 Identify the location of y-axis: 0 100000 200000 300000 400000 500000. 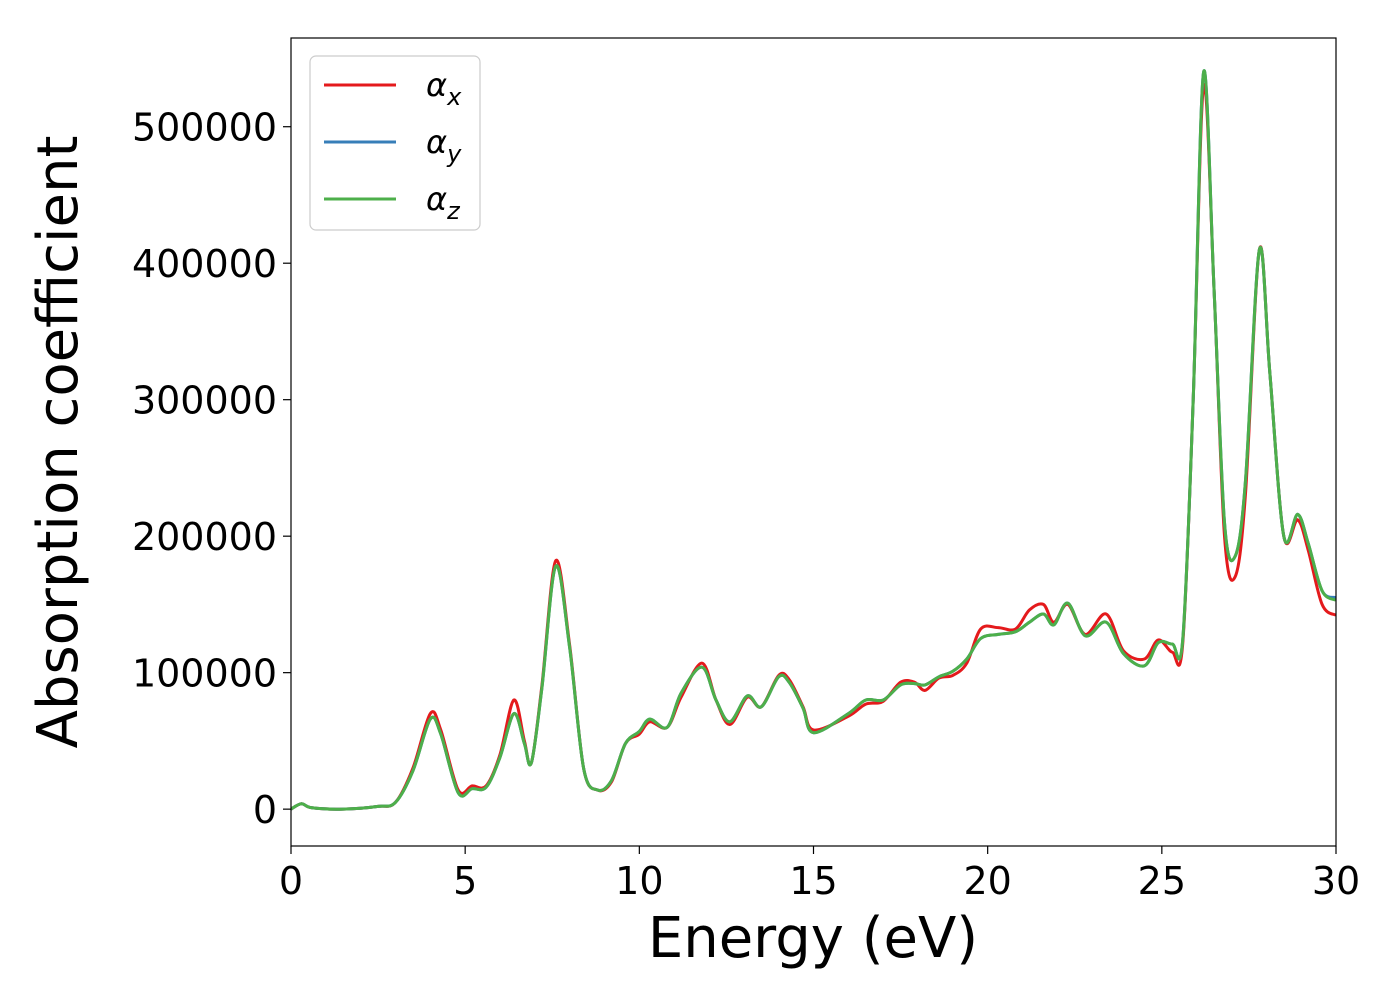
(211, 469).